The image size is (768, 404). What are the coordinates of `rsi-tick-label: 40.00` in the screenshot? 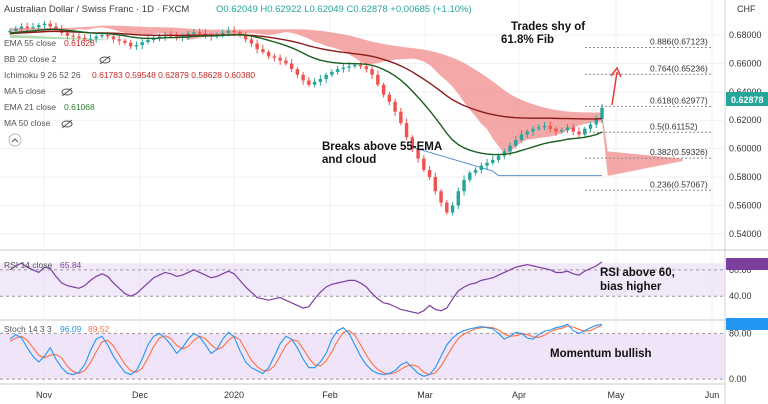 It's located at (740, 296).